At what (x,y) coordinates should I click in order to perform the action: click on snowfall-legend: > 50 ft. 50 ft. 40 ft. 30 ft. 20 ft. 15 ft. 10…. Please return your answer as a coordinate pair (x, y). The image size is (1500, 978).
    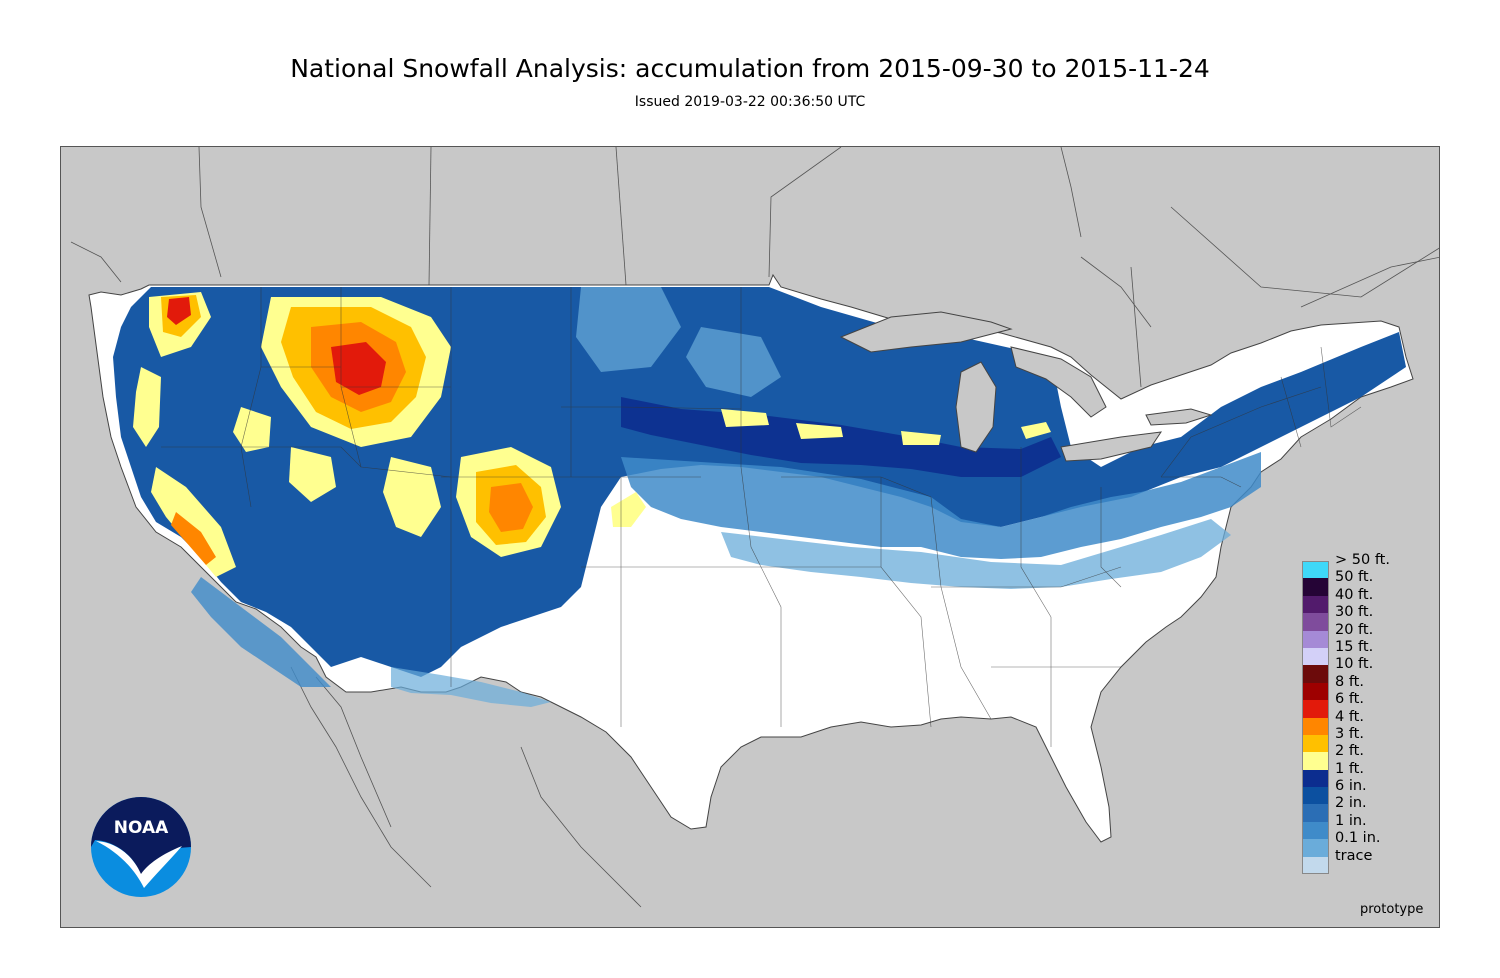
    Looking at the image, I should click on (1357, 713).